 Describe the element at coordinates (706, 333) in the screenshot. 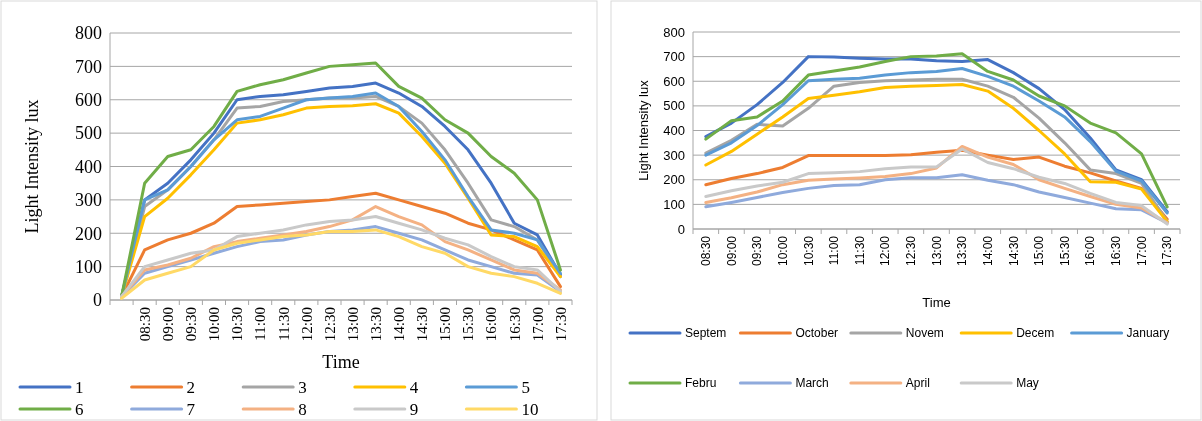

I see `legend-label: Septem` at that location.